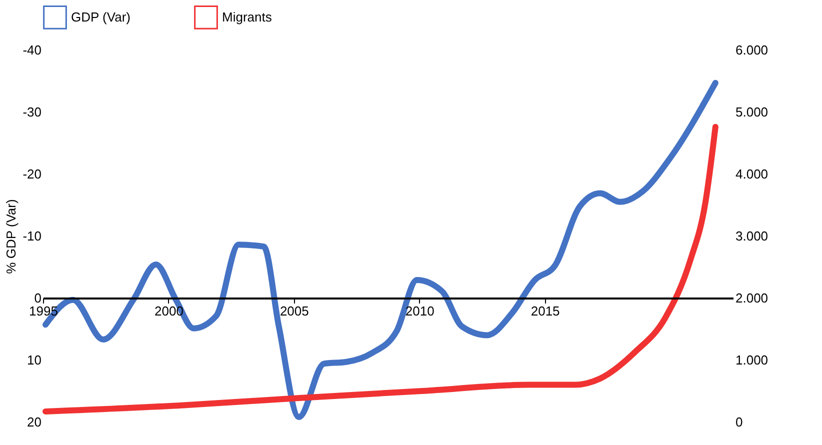 Image resolution: width=822 pixels, height=445 pixels. I want to click on y2-tick-label: 5.000, so click(752, 112).